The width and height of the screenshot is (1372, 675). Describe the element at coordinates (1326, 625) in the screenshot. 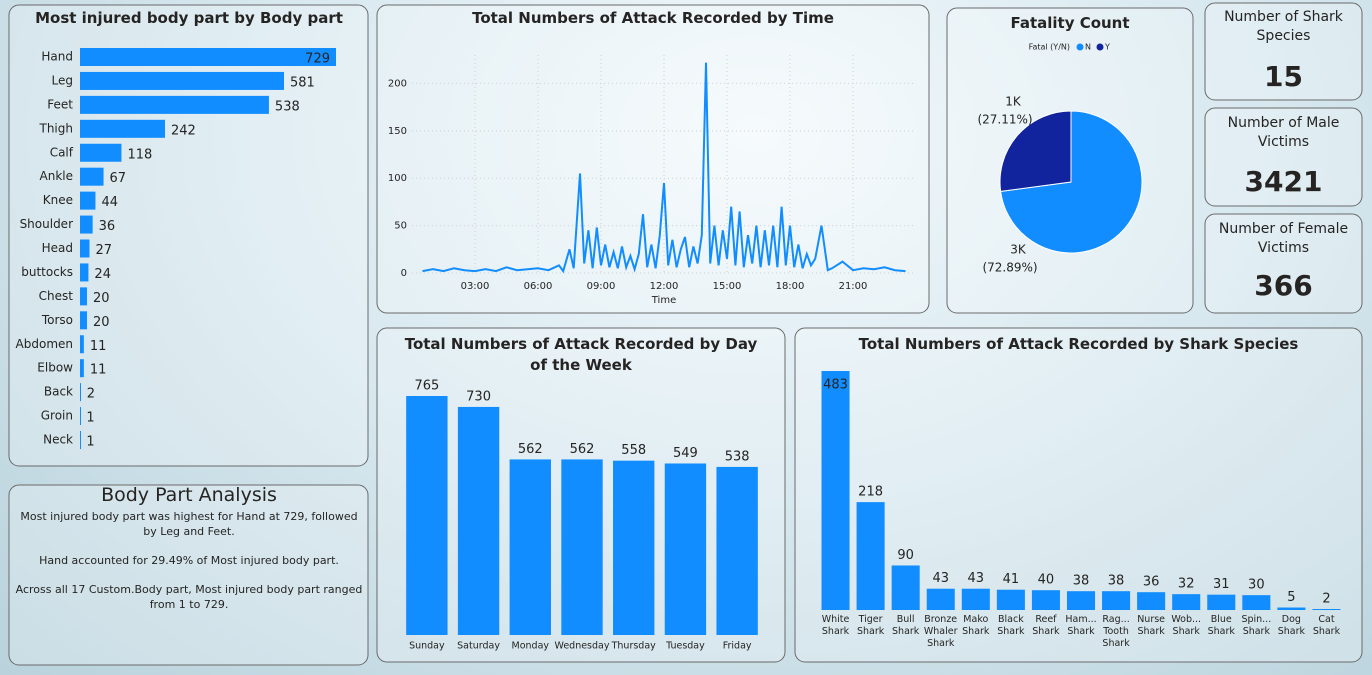

I see `x-tick-label: Cat Shark` at that location.